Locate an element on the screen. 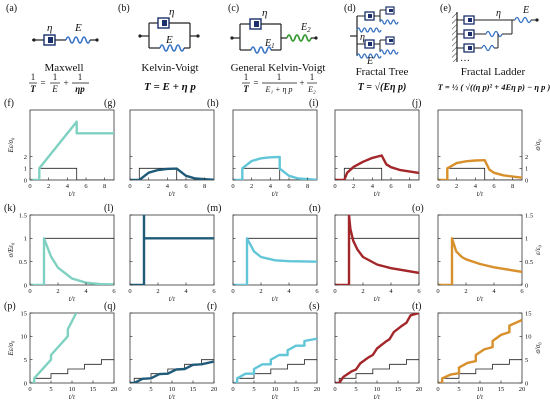  maxwell-schematic: η E is located at coordinates (65, 34).